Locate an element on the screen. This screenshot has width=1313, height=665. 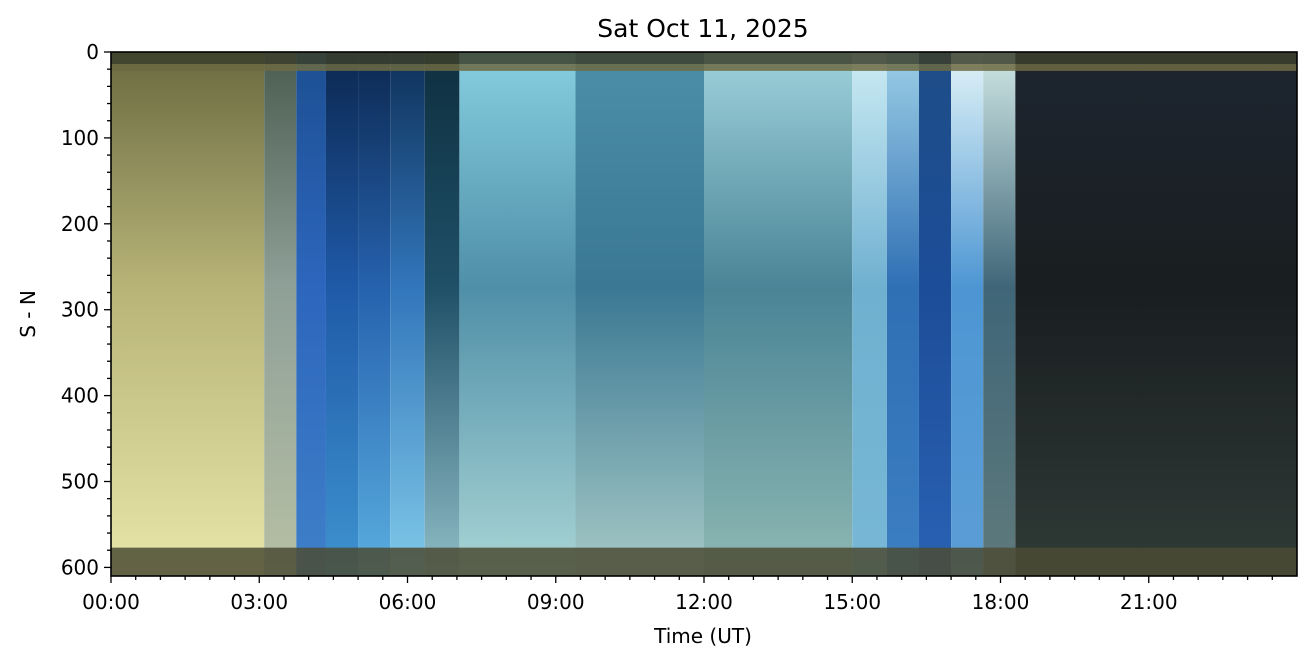
x-axis-label: Time (UT) is located at coordinates (702, 636).